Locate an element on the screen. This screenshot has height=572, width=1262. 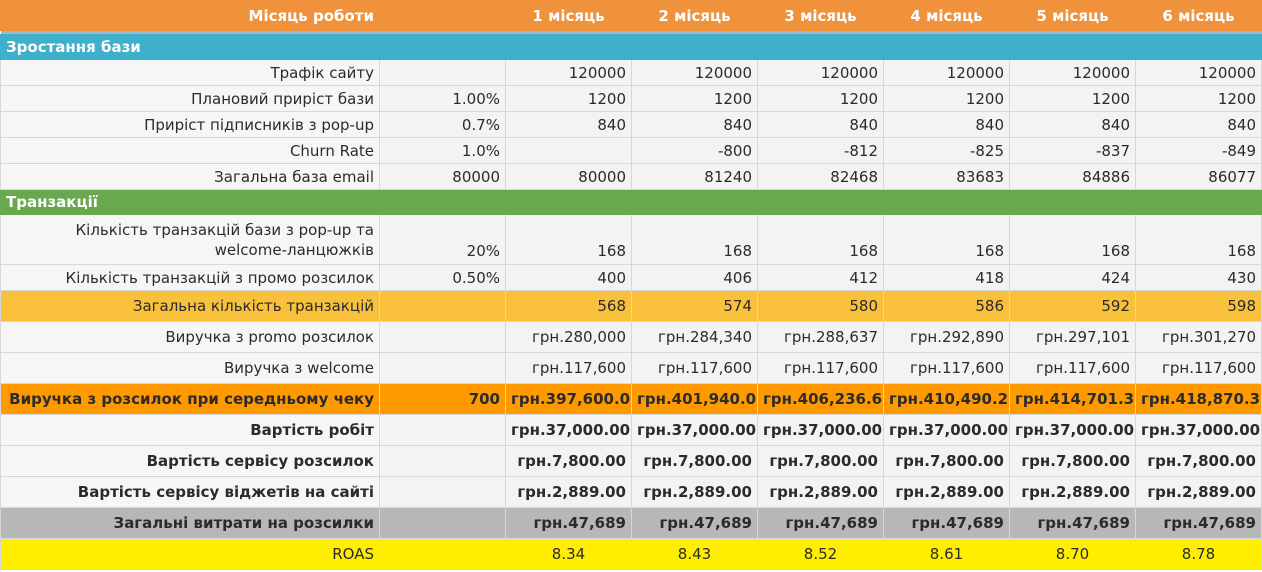
header-label: Місяць роботи is located at coordinates (190, 15).